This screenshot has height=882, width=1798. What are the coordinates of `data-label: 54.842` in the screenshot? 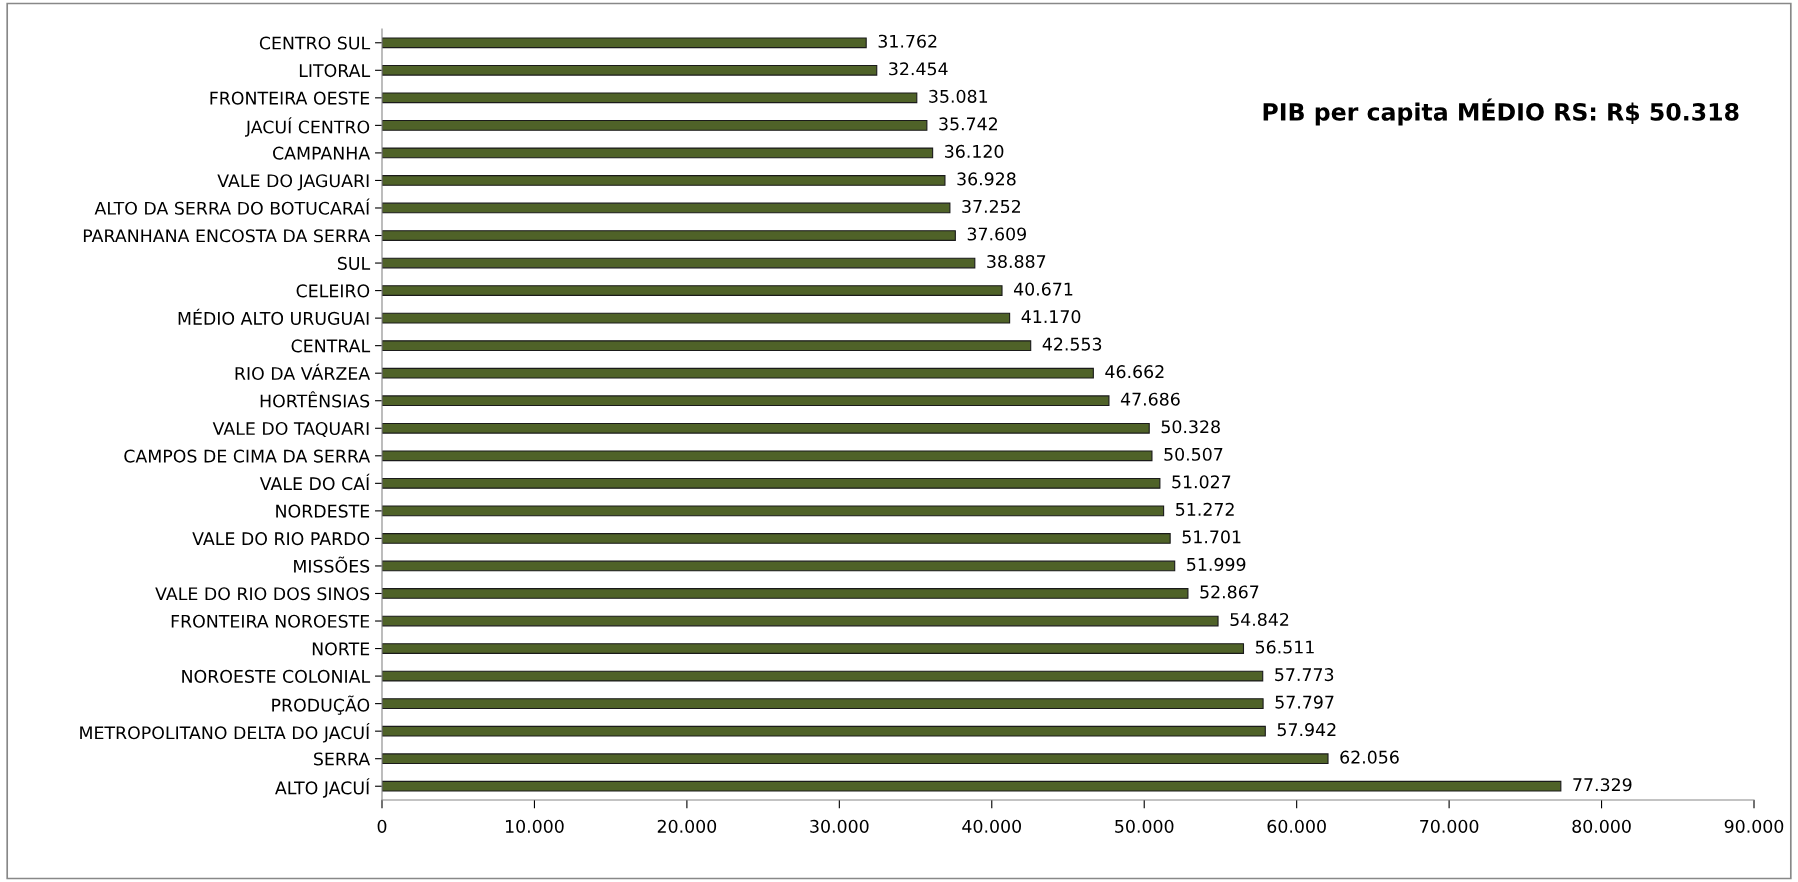 It's located at (1259, 619).